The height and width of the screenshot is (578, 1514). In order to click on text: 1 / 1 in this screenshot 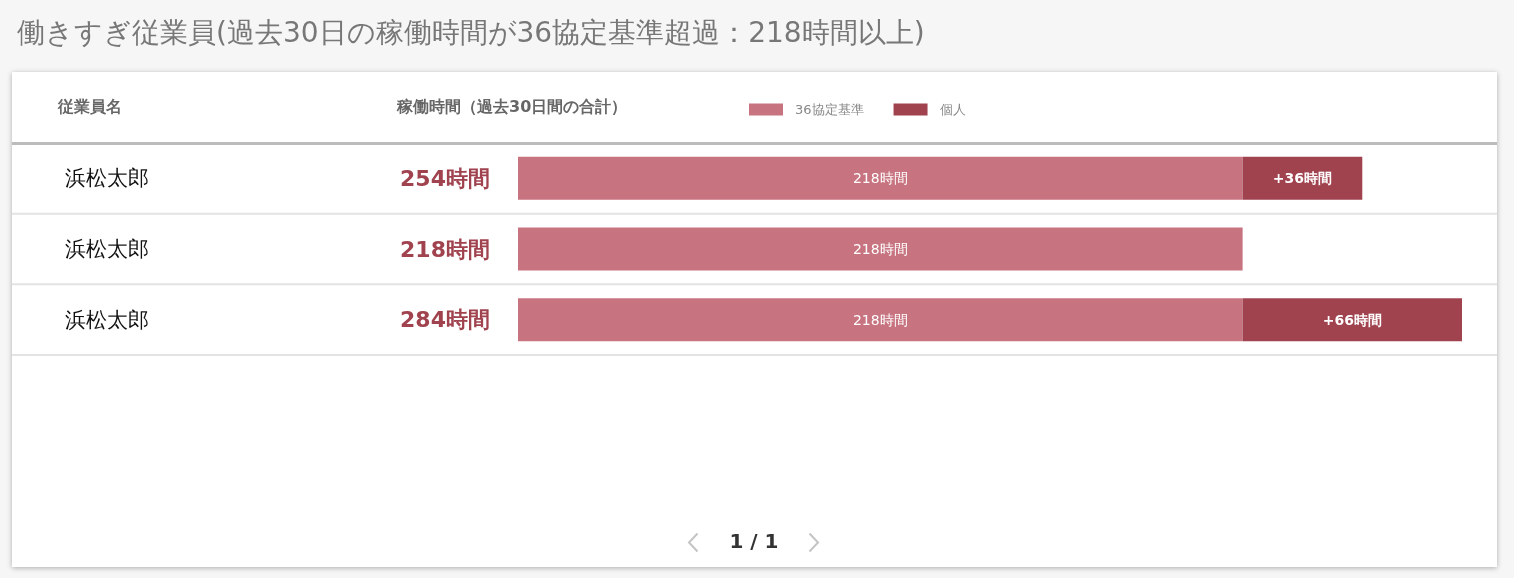, I will do `click(754, 541)`.